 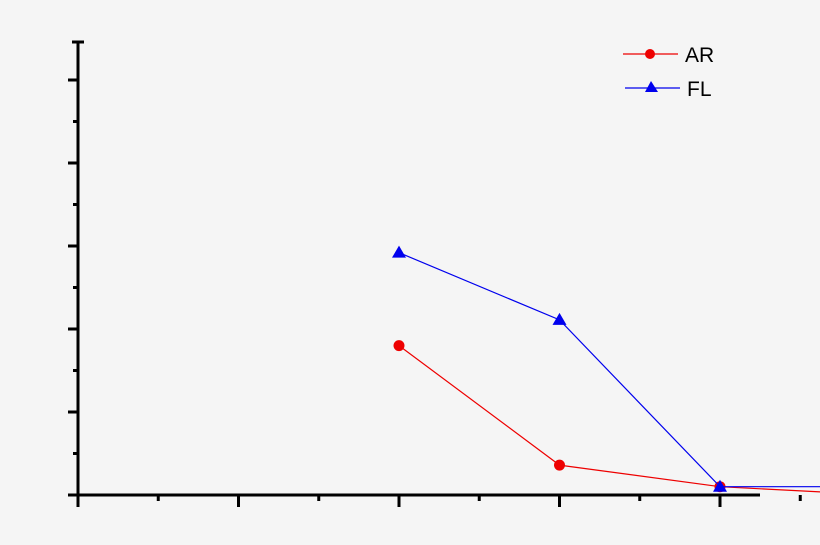 I want to click on circle-marker-icon, so click(x=650, y=54).